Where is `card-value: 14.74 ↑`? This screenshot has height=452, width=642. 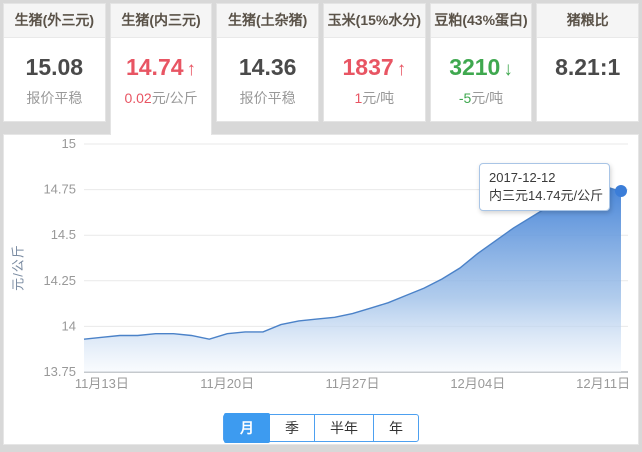 card-value: 14.74 ↑ is located at coordinates (161, 67).